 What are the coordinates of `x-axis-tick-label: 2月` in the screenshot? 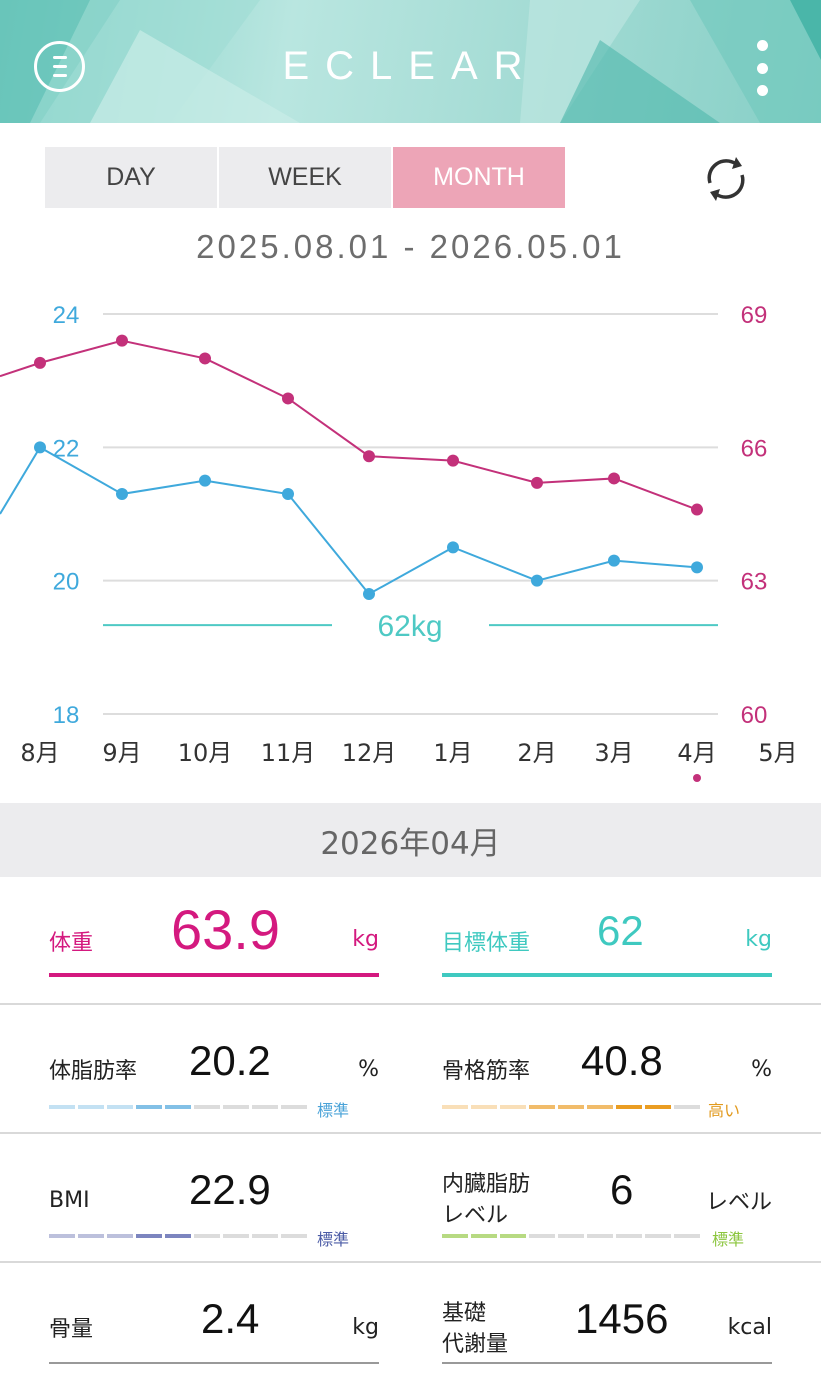 It's located at (536, 753).